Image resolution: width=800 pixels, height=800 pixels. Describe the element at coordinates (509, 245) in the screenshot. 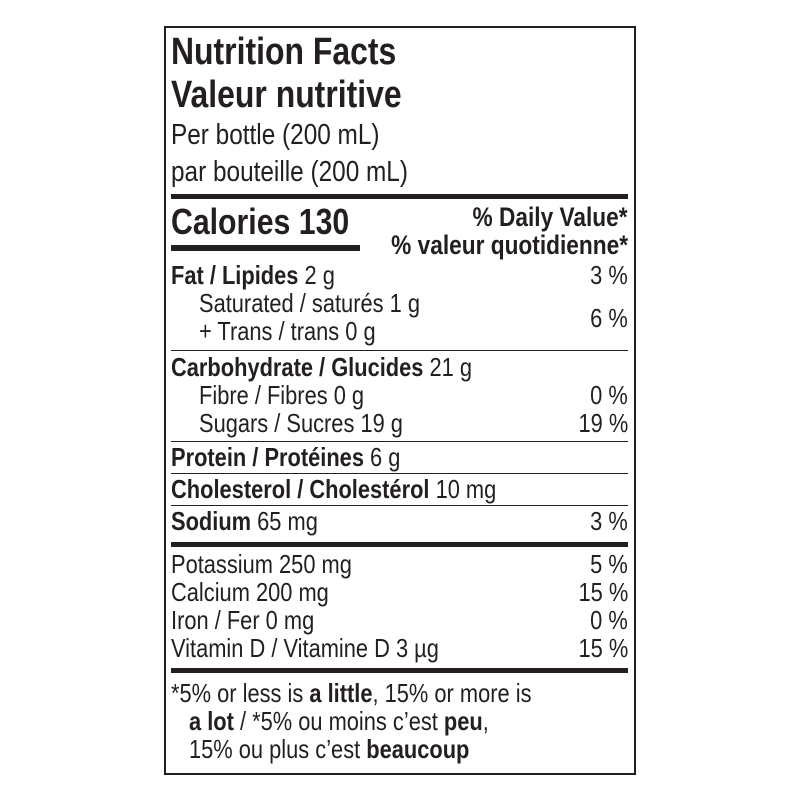

I see `dv-header-fr: % valeur quotidienne*` at that location.